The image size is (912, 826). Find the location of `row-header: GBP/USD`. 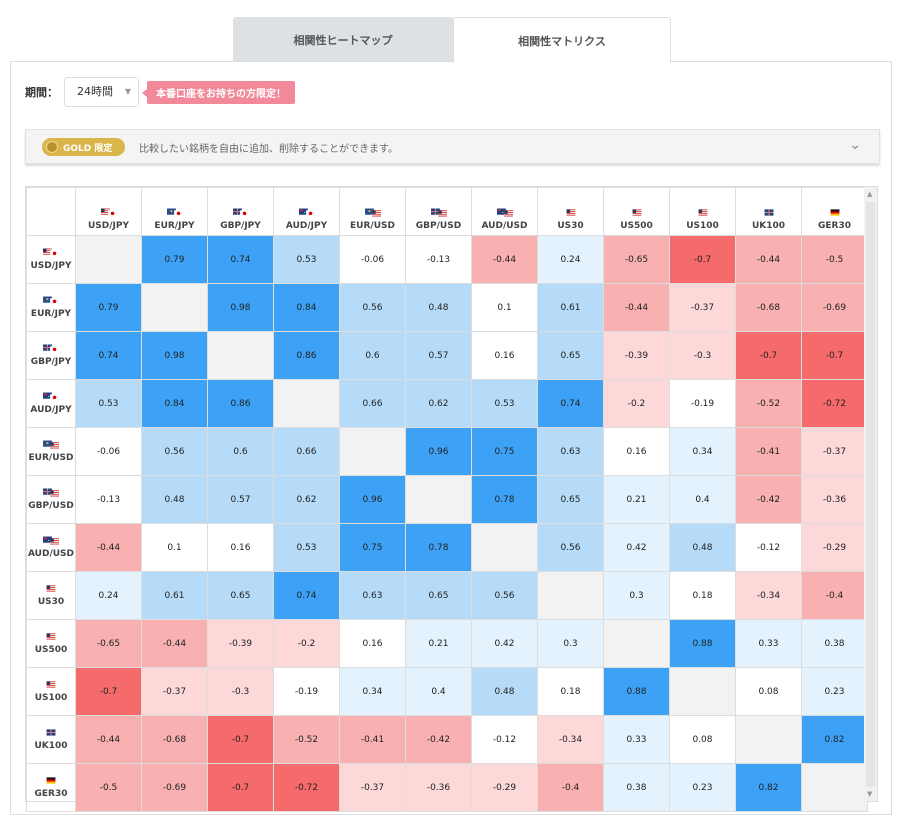

row-header: GBP/USD is located at coordinates (51, 499).